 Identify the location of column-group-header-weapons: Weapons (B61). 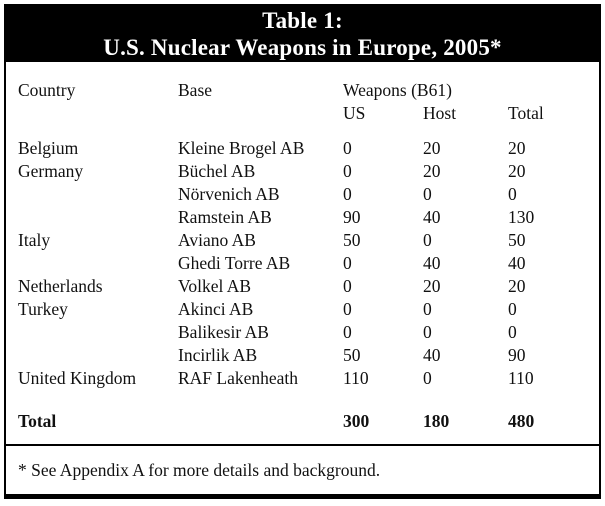
(397, 90).